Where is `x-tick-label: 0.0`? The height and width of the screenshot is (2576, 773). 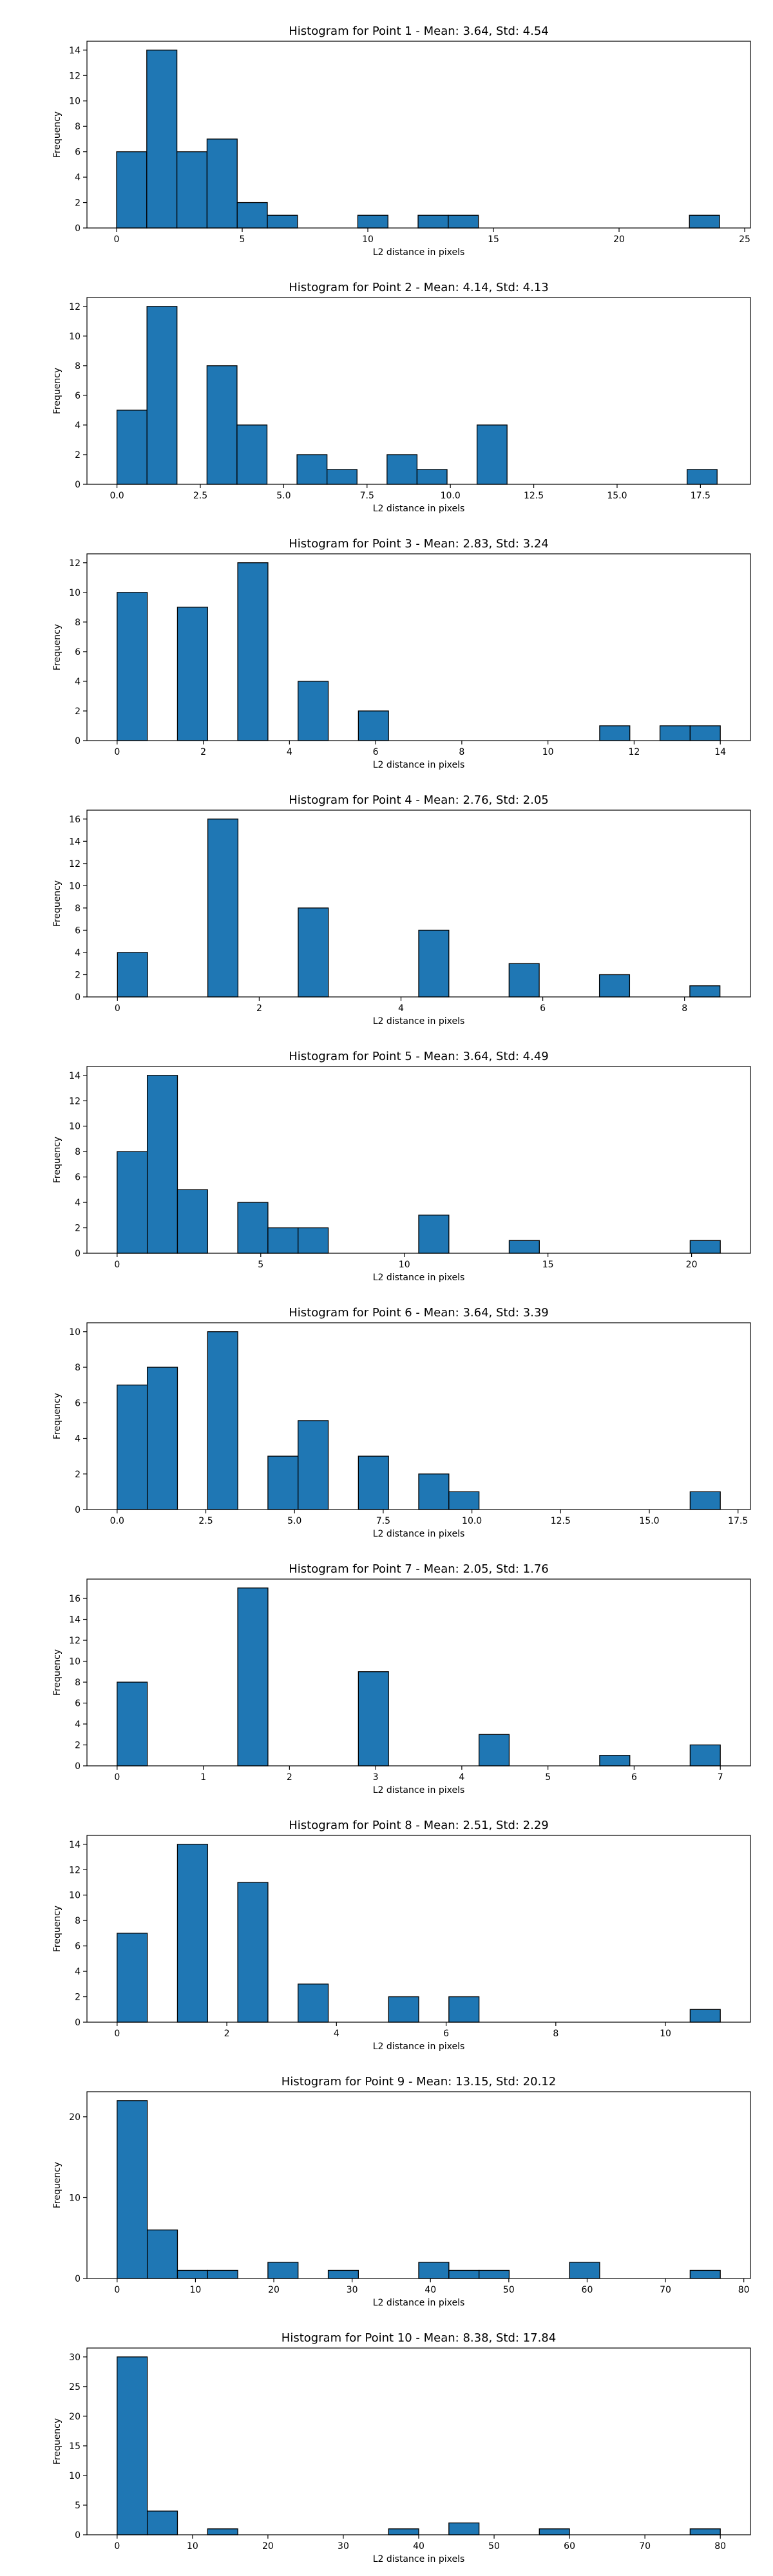
x-tick-label: 0.0 is located at coordinates (117, 496).